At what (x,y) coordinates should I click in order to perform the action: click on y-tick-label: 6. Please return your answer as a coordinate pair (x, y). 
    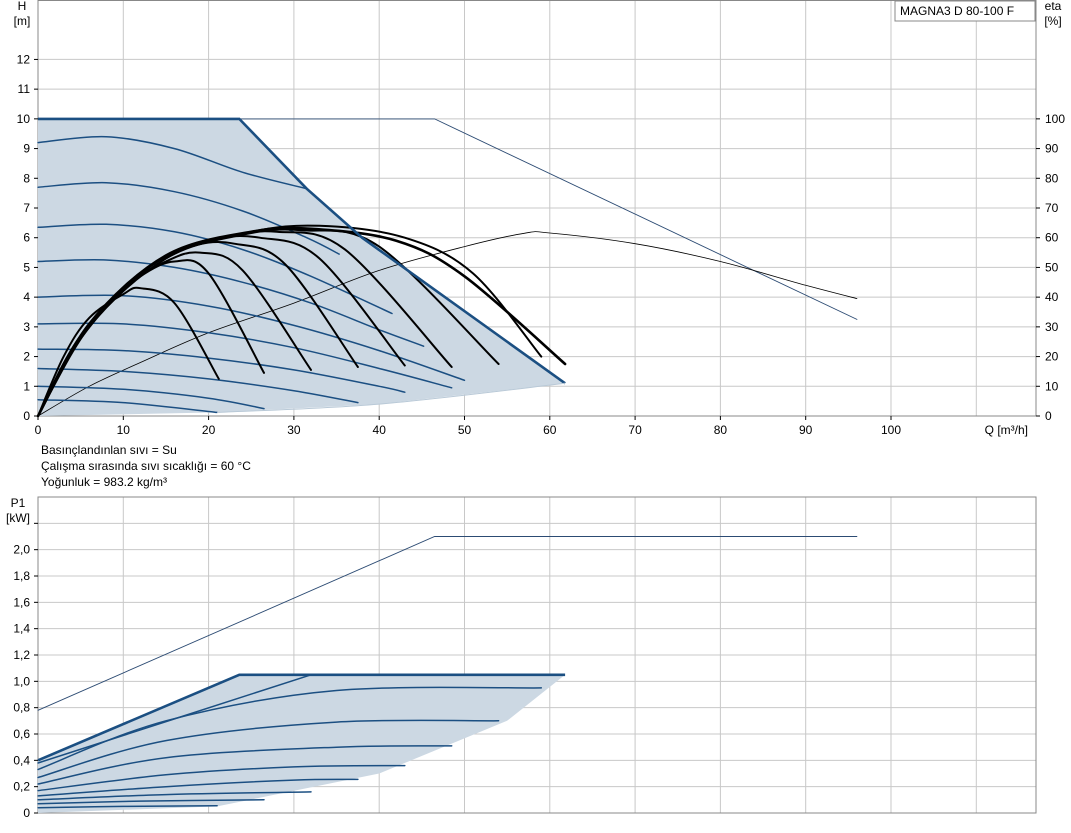
    Looking at the image, I should click on (26, 238).